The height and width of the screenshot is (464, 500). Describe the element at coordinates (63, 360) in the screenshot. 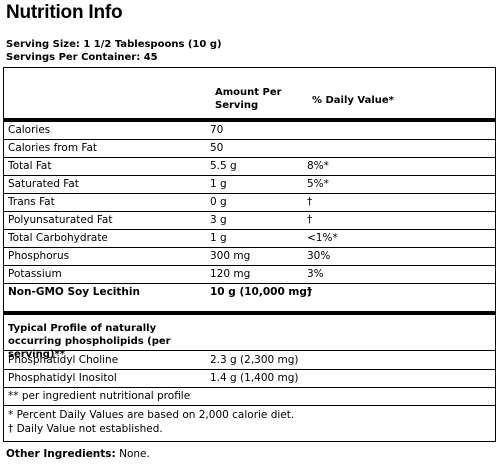

I see `profile-name: Phosphatidyl Choline` at that location.